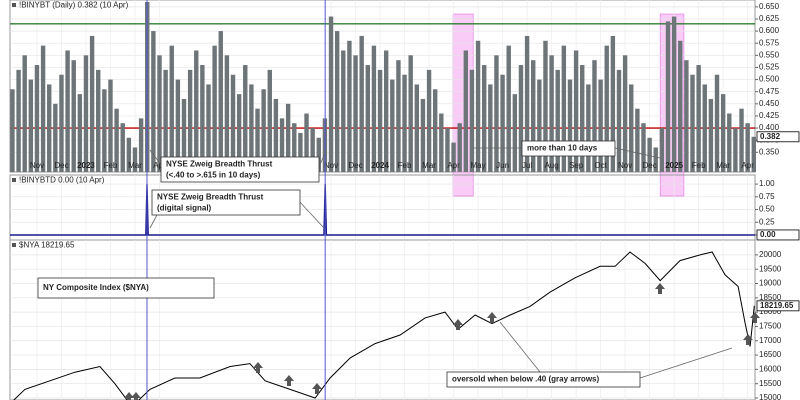 The height and width of the screenshot is (400, 800). Describe the element at coordinates (769, 103) in the screenshot. I see `y-tick-label: 0.450` at that location.